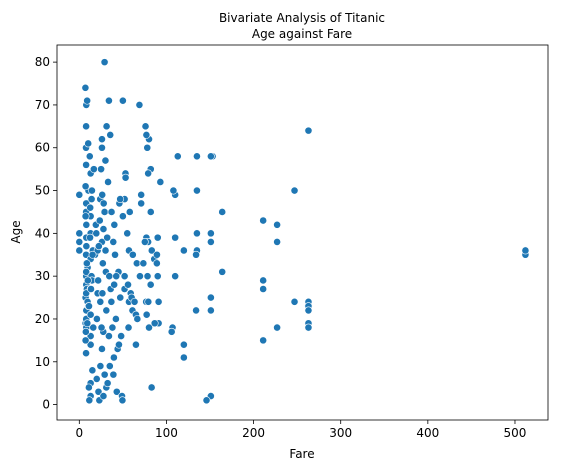  What do you see at coordinates (166, 433) in the screenshot?
I see `x-tick-label: 100` at bounding box center [166, 433].